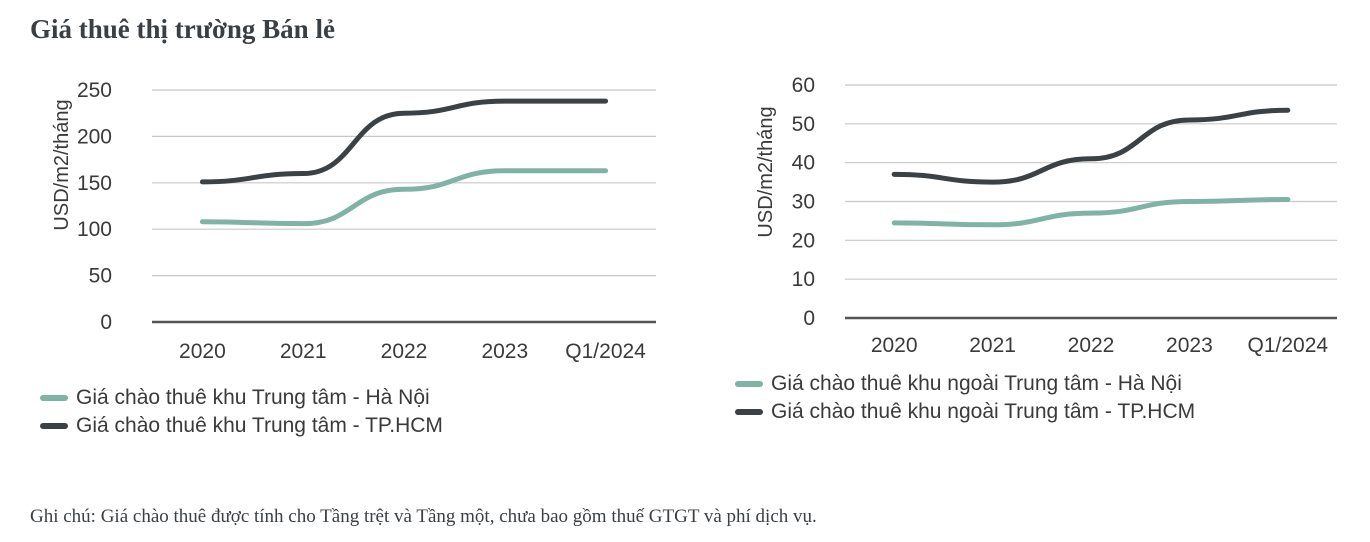  Describe the element at coordinates (94, 90) in the screenshot. I see `y-tick-label: 250` at that location.